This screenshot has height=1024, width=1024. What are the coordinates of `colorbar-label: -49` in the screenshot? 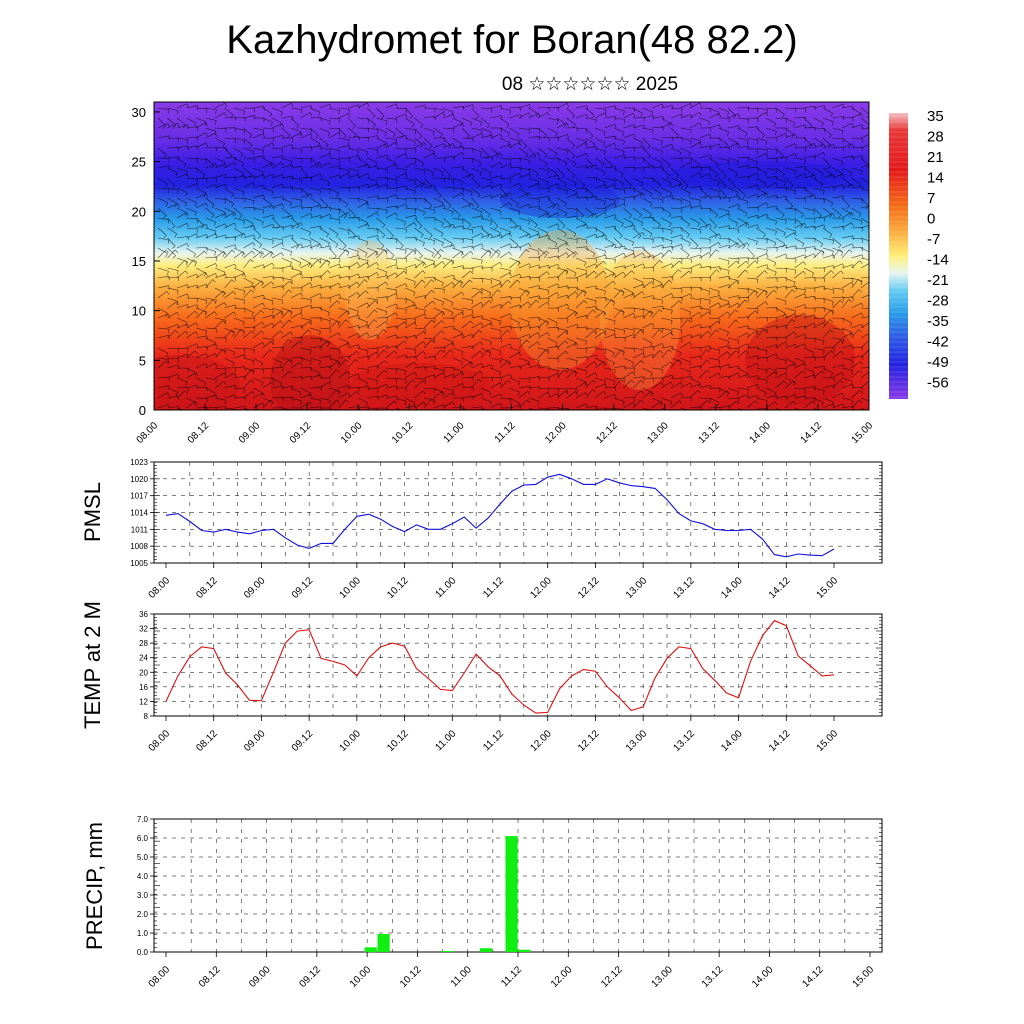 It's located at (938, 362).